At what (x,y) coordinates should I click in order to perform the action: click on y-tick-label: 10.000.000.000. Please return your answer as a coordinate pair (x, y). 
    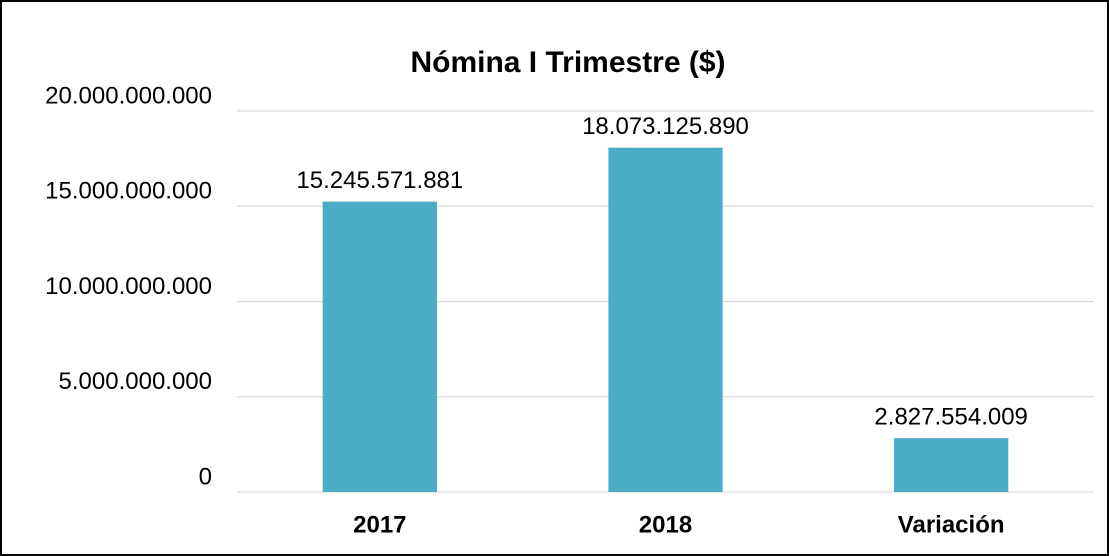
    Looking at the image, I should click on (128, 286).